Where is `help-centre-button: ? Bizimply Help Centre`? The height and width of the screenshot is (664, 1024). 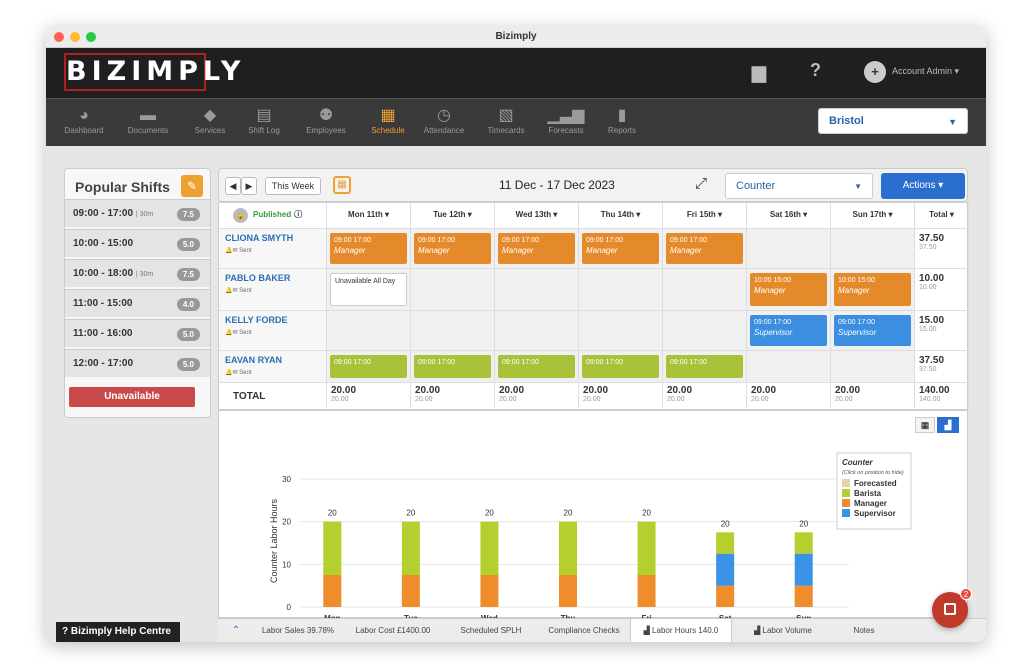 help-centre-button: ? Bizimply Help Centre is located at coordinates (118, 632).